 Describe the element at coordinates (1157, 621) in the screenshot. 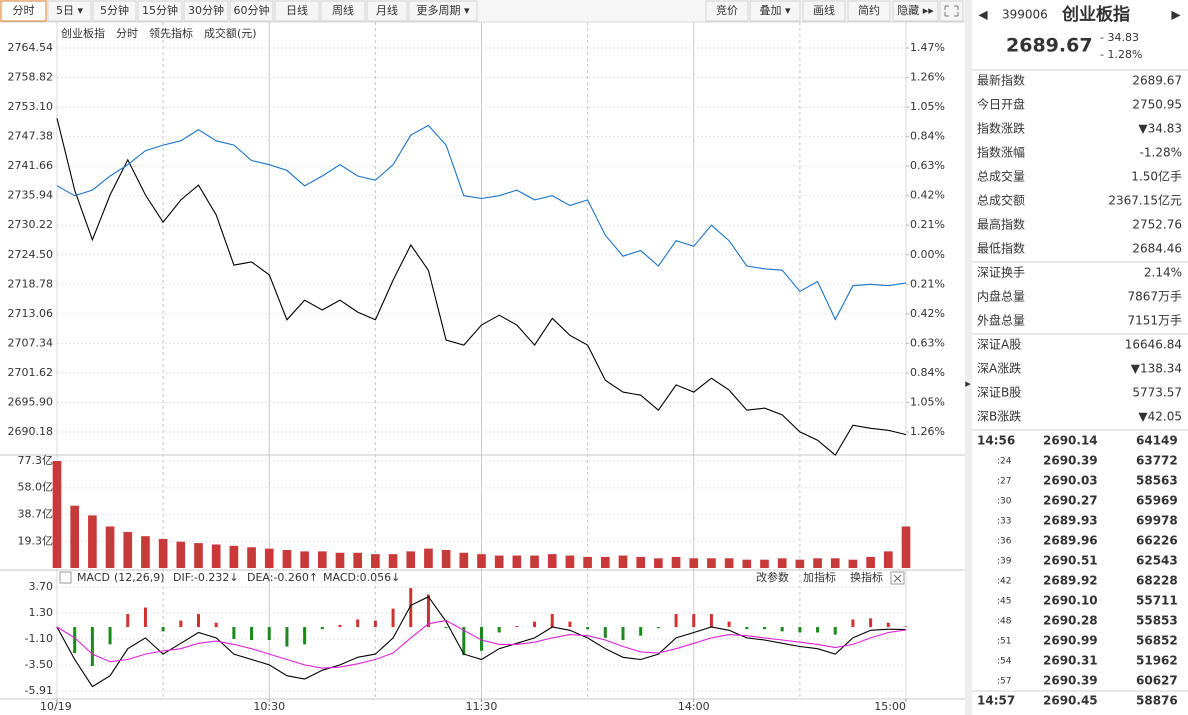

I see `trade-volume: 55853` at that location.